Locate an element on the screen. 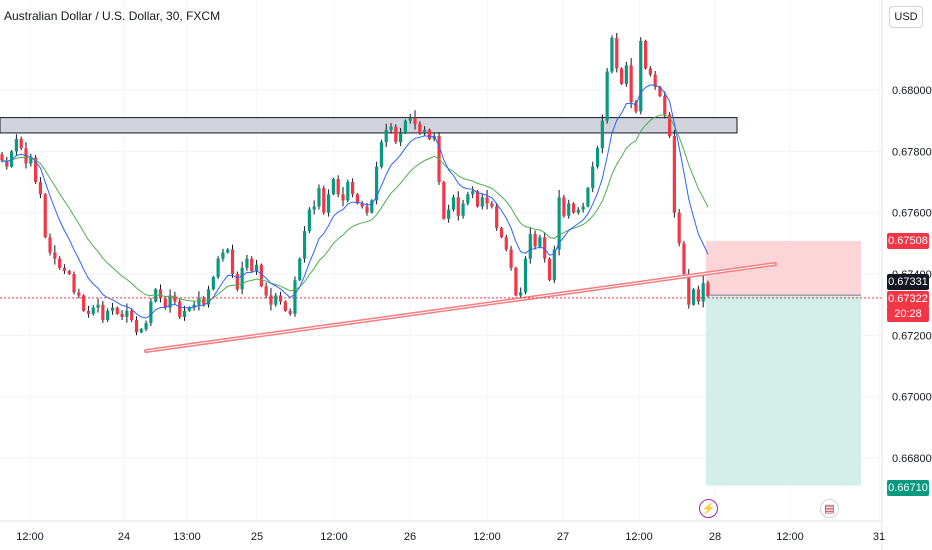 This screenshot has width=932, height=550. bid-price-tag: 0.67322 is located at coordinates (908, 299).